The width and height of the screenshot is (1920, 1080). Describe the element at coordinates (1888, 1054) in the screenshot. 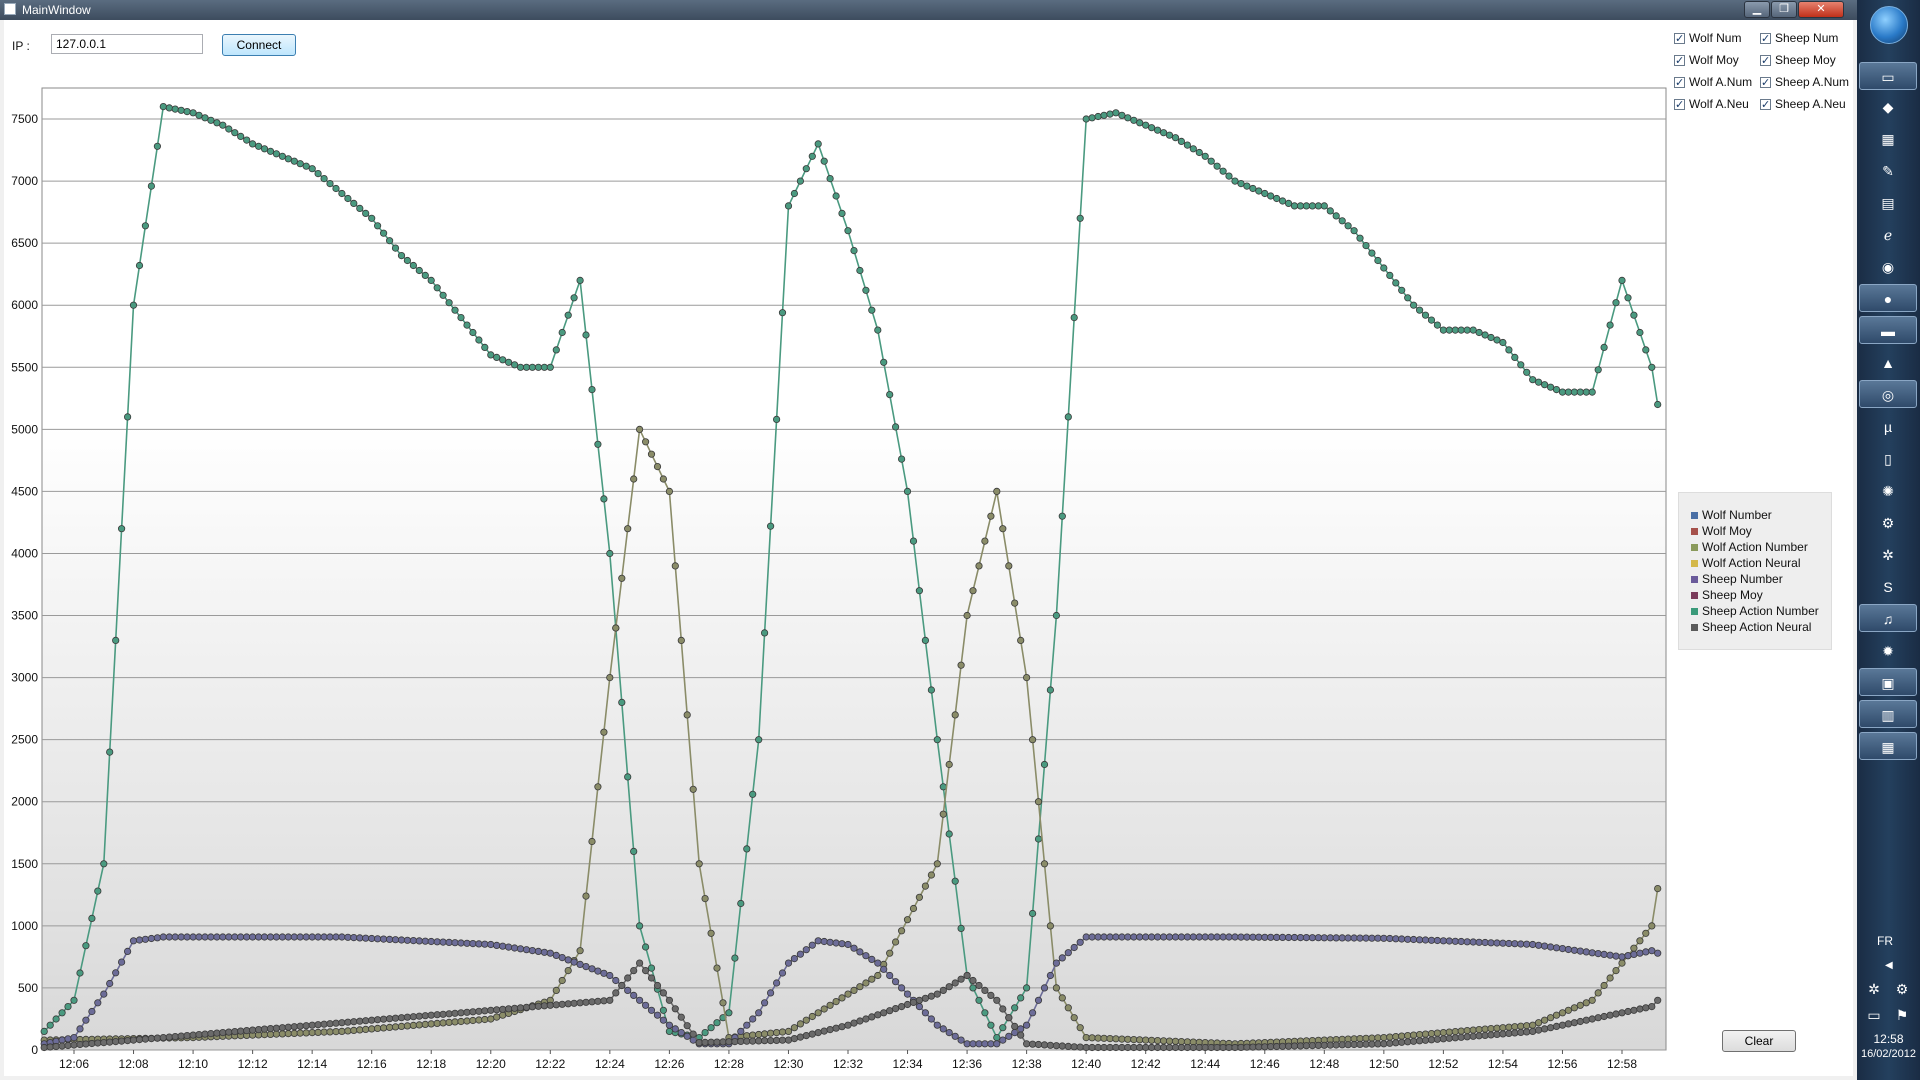

I see `clock-date: 16/02/2012` at that location.